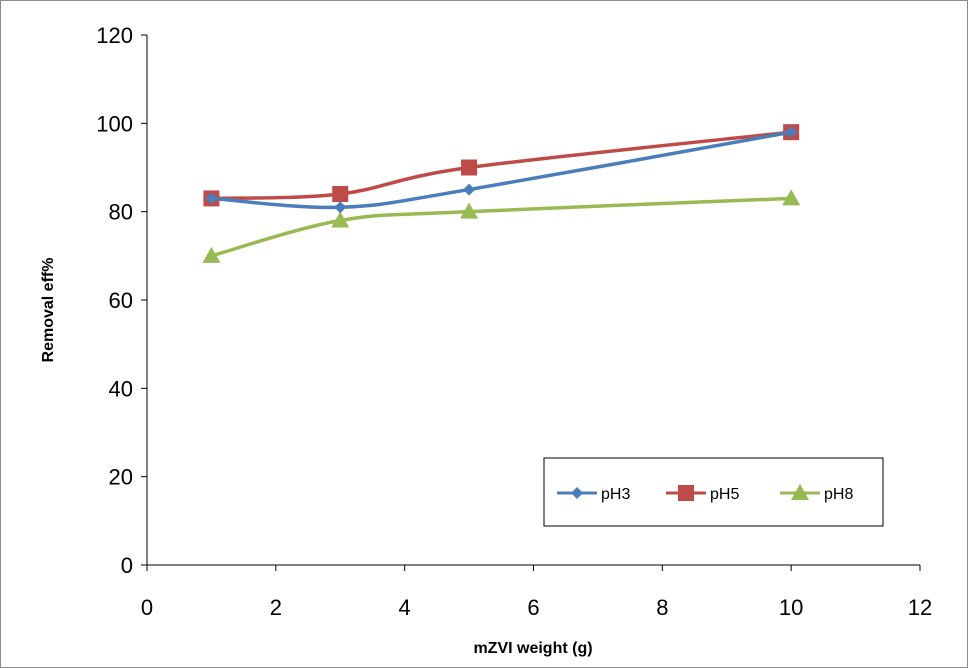 This screenshot has width=968, height=668. Describe the element at coordinates (114, 123) in the screenshot. I see `y-tick-label: 100` at that location.